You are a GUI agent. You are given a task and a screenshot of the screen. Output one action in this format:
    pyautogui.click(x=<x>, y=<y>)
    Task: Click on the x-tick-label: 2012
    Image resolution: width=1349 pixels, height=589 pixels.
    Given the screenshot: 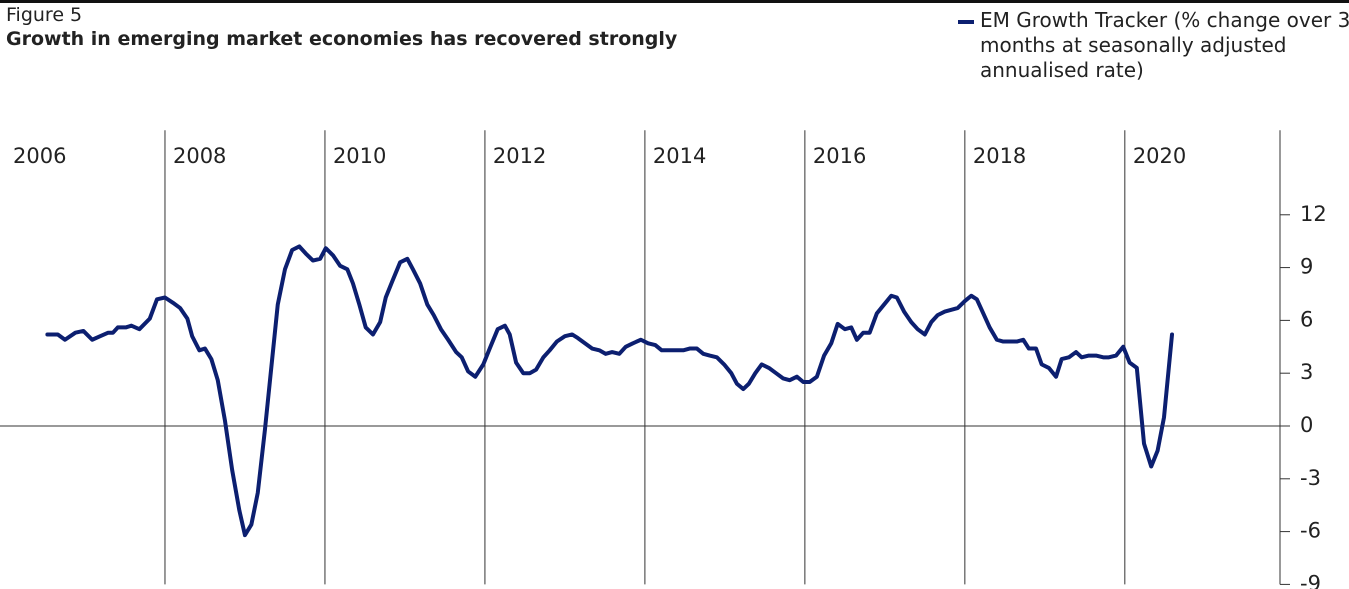 What is the action you would take?
    pyautogui.click(x=519, y=156)
    